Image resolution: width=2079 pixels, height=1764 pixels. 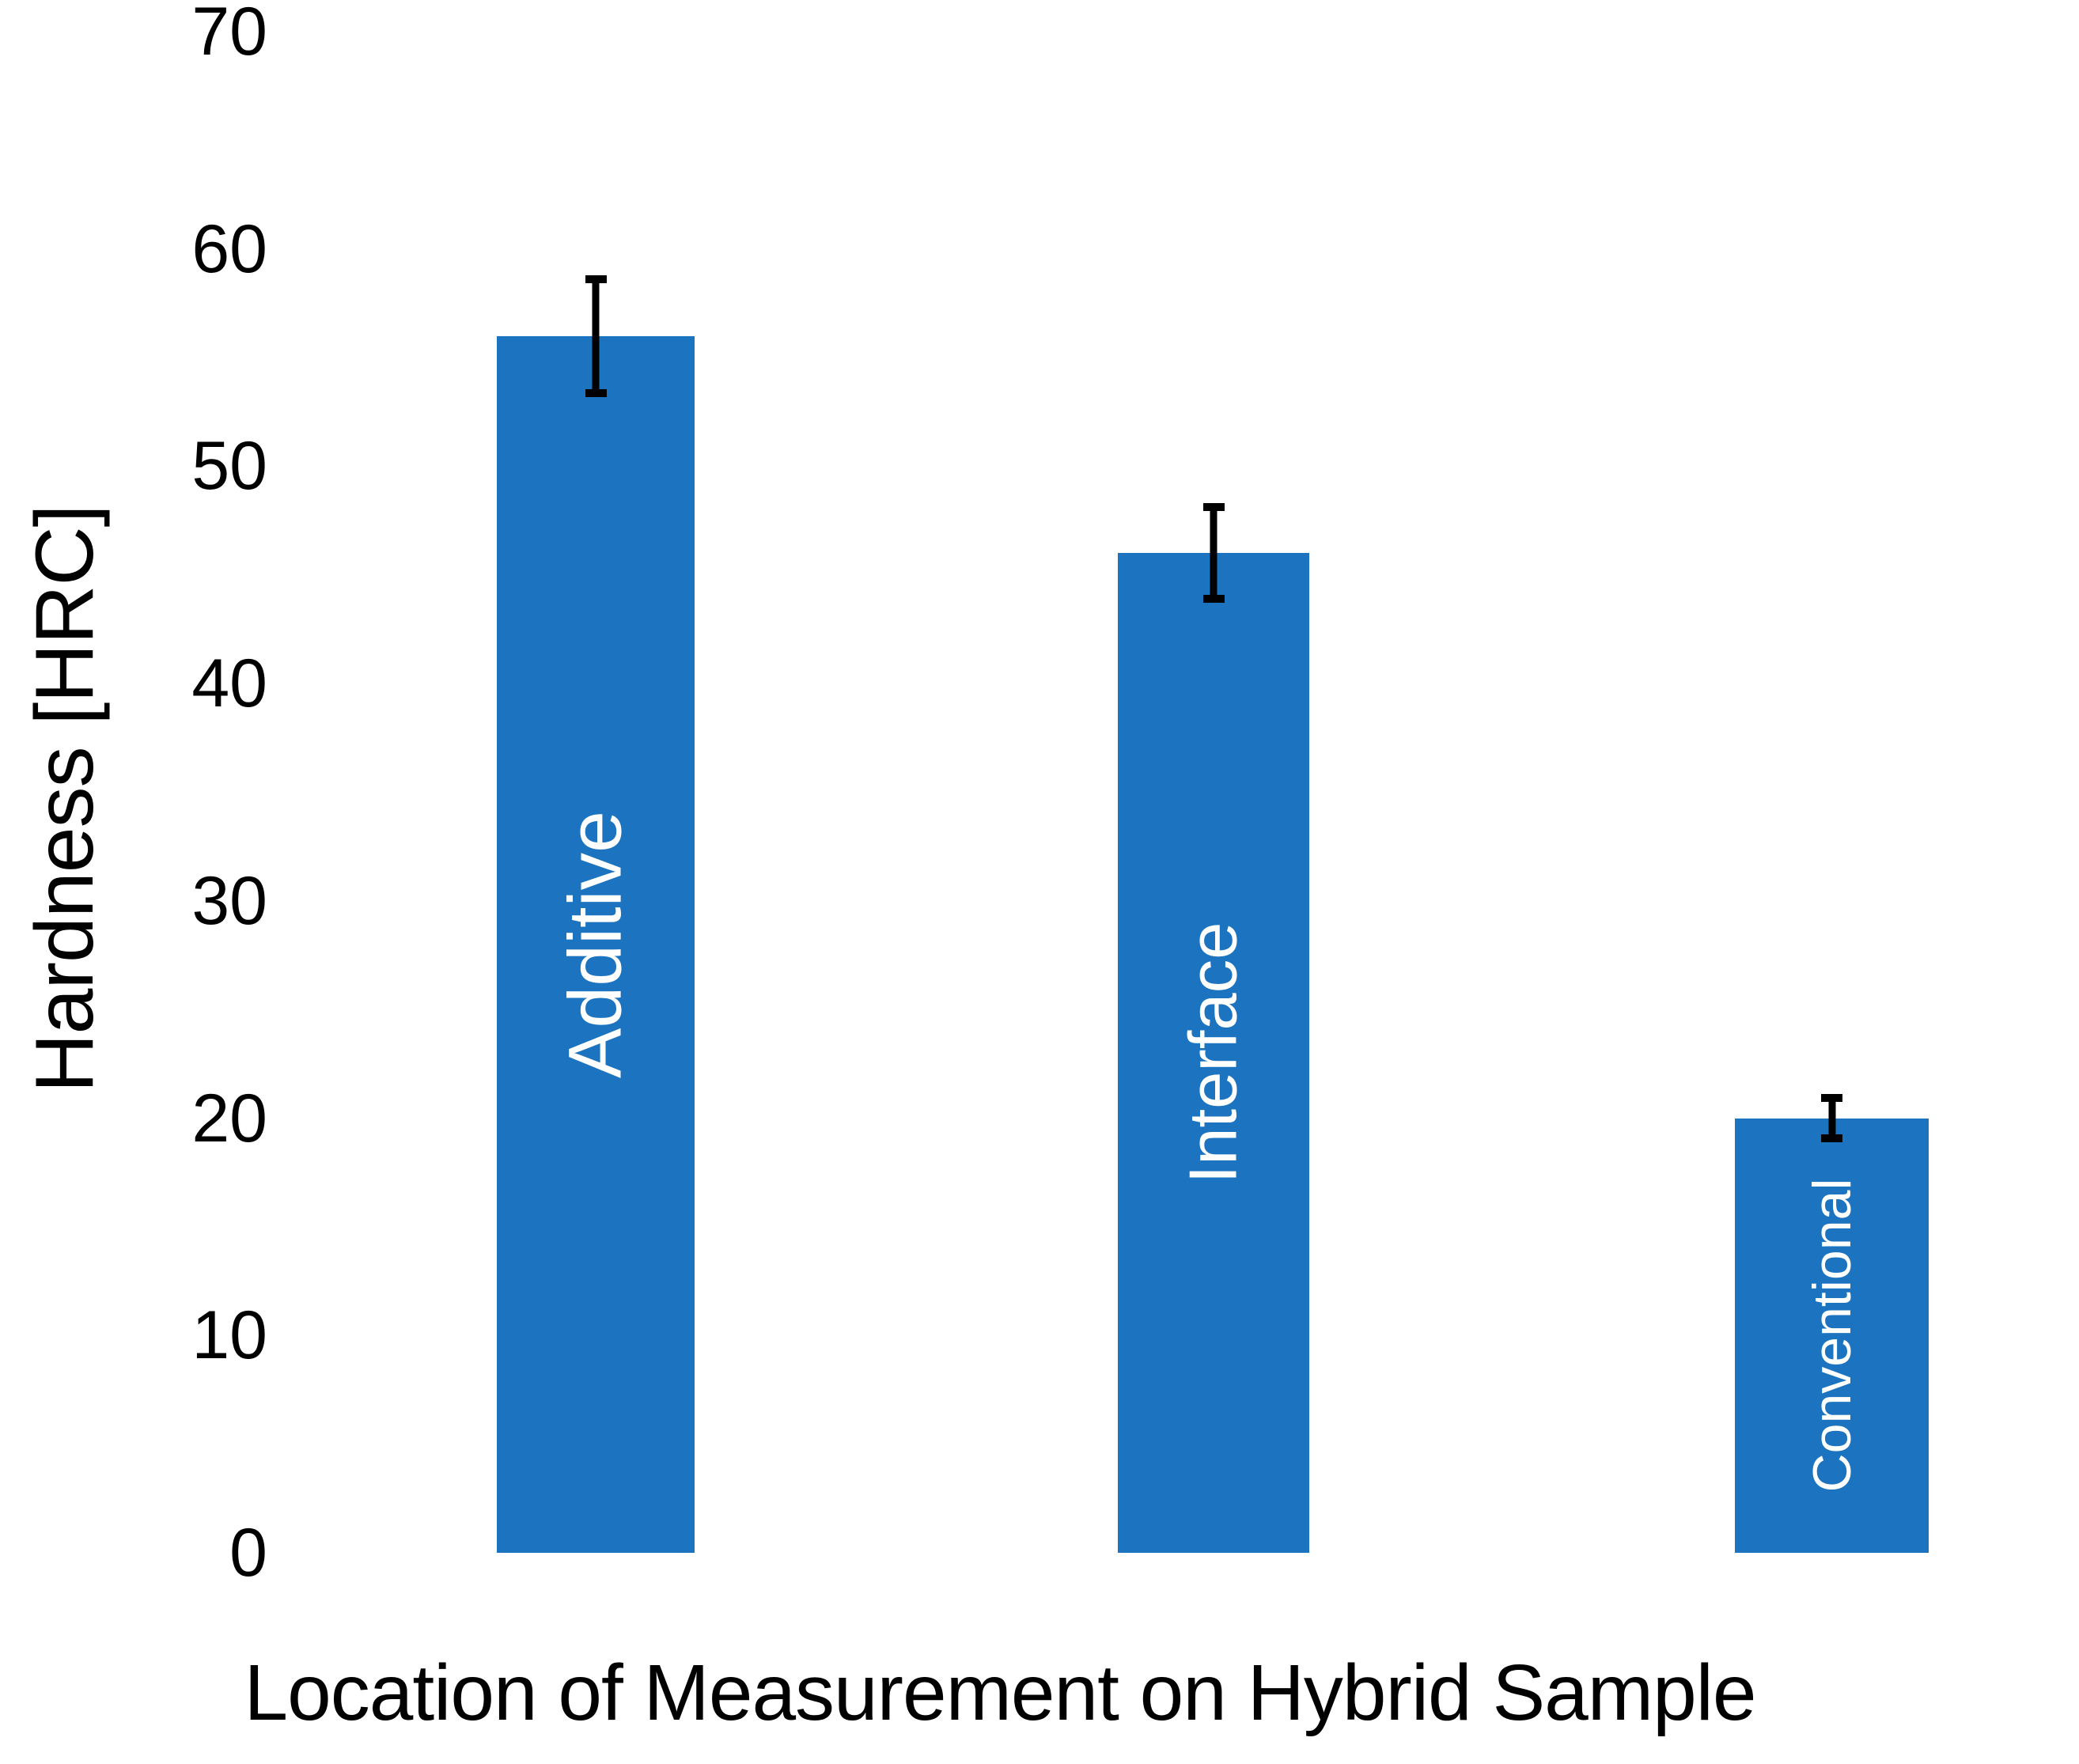 I want to click on bar-label-interface: Interface, so click(x=1214, y=1053).